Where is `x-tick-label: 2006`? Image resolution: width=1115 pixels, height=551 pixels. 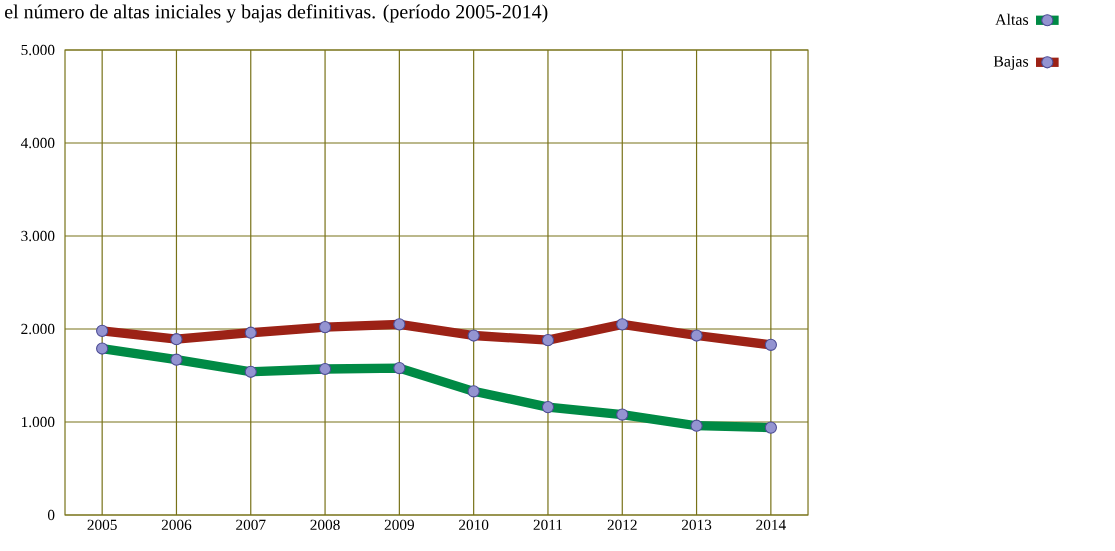 x-tick-label: 2006 is located at coordinates (176, 524).